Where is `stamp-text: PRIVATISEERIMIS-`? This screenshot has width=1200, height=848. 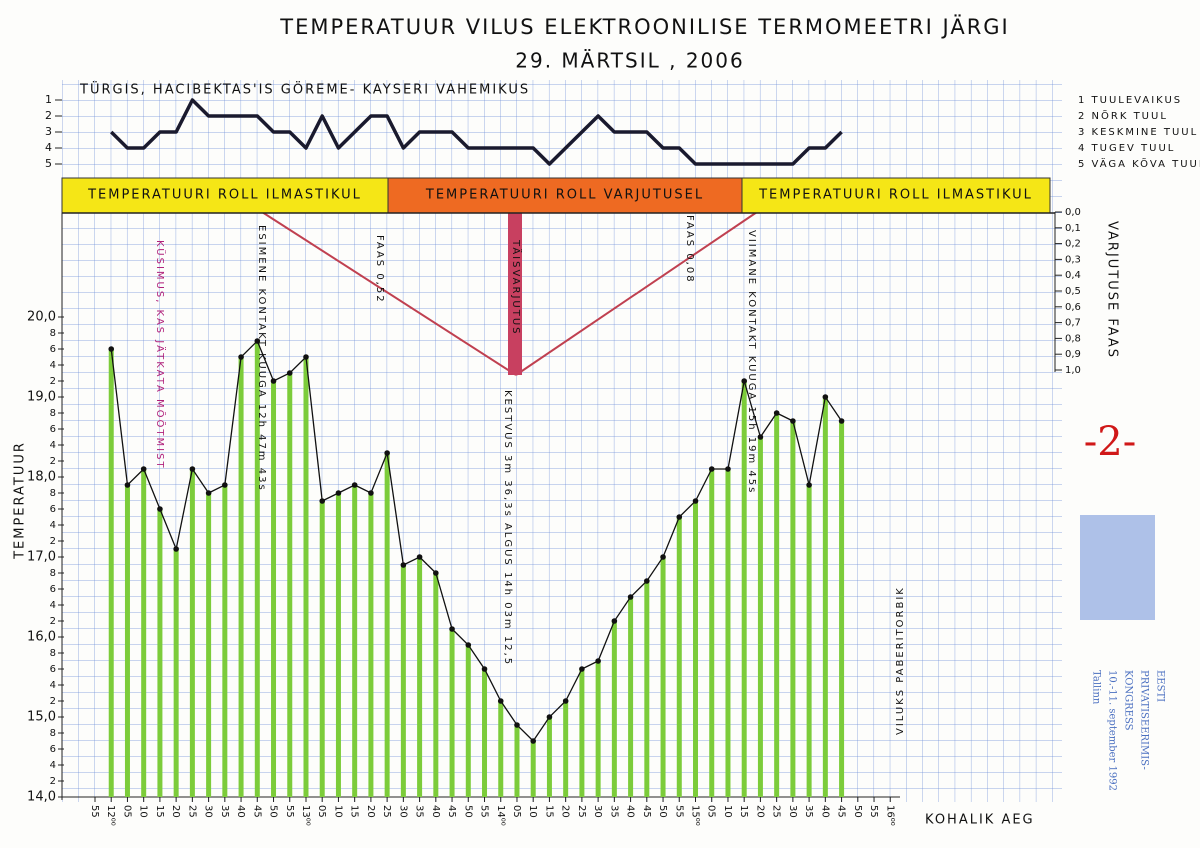
stamp-text: PRIVATISEERIMIS- is located at coordinates (1144, 720).